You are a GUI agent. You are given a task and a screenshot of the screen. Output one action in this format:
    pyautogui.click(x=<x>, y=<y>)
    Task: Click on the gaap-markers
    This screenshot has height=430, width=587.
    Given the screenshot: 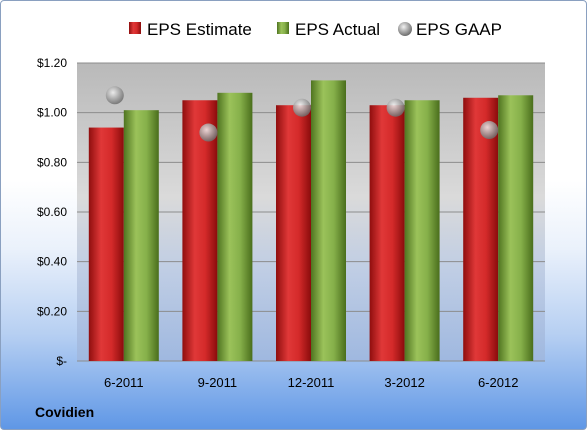 What is the action you would take?
    pyautogui.click(x=302, y=114)
    